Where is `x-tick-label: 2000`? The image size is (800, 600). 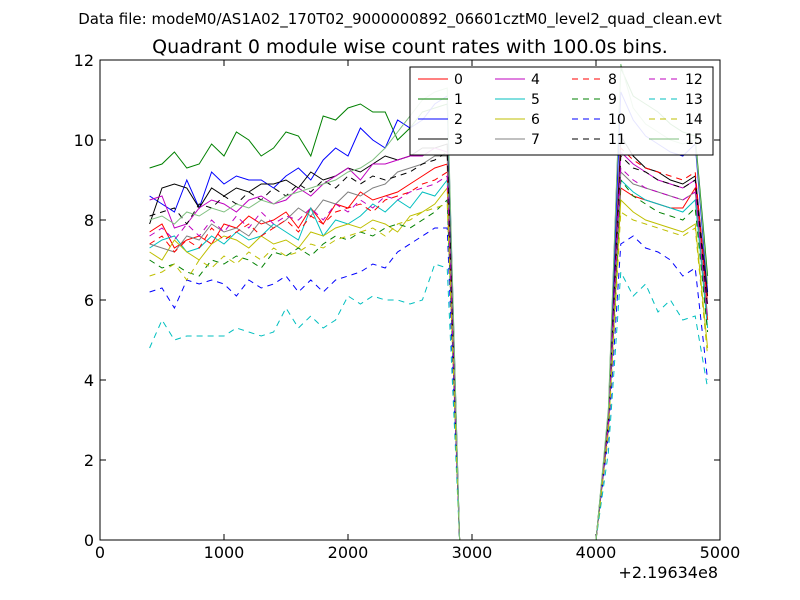 x-tick-label: 2000 is located at coordinates (348, 552).